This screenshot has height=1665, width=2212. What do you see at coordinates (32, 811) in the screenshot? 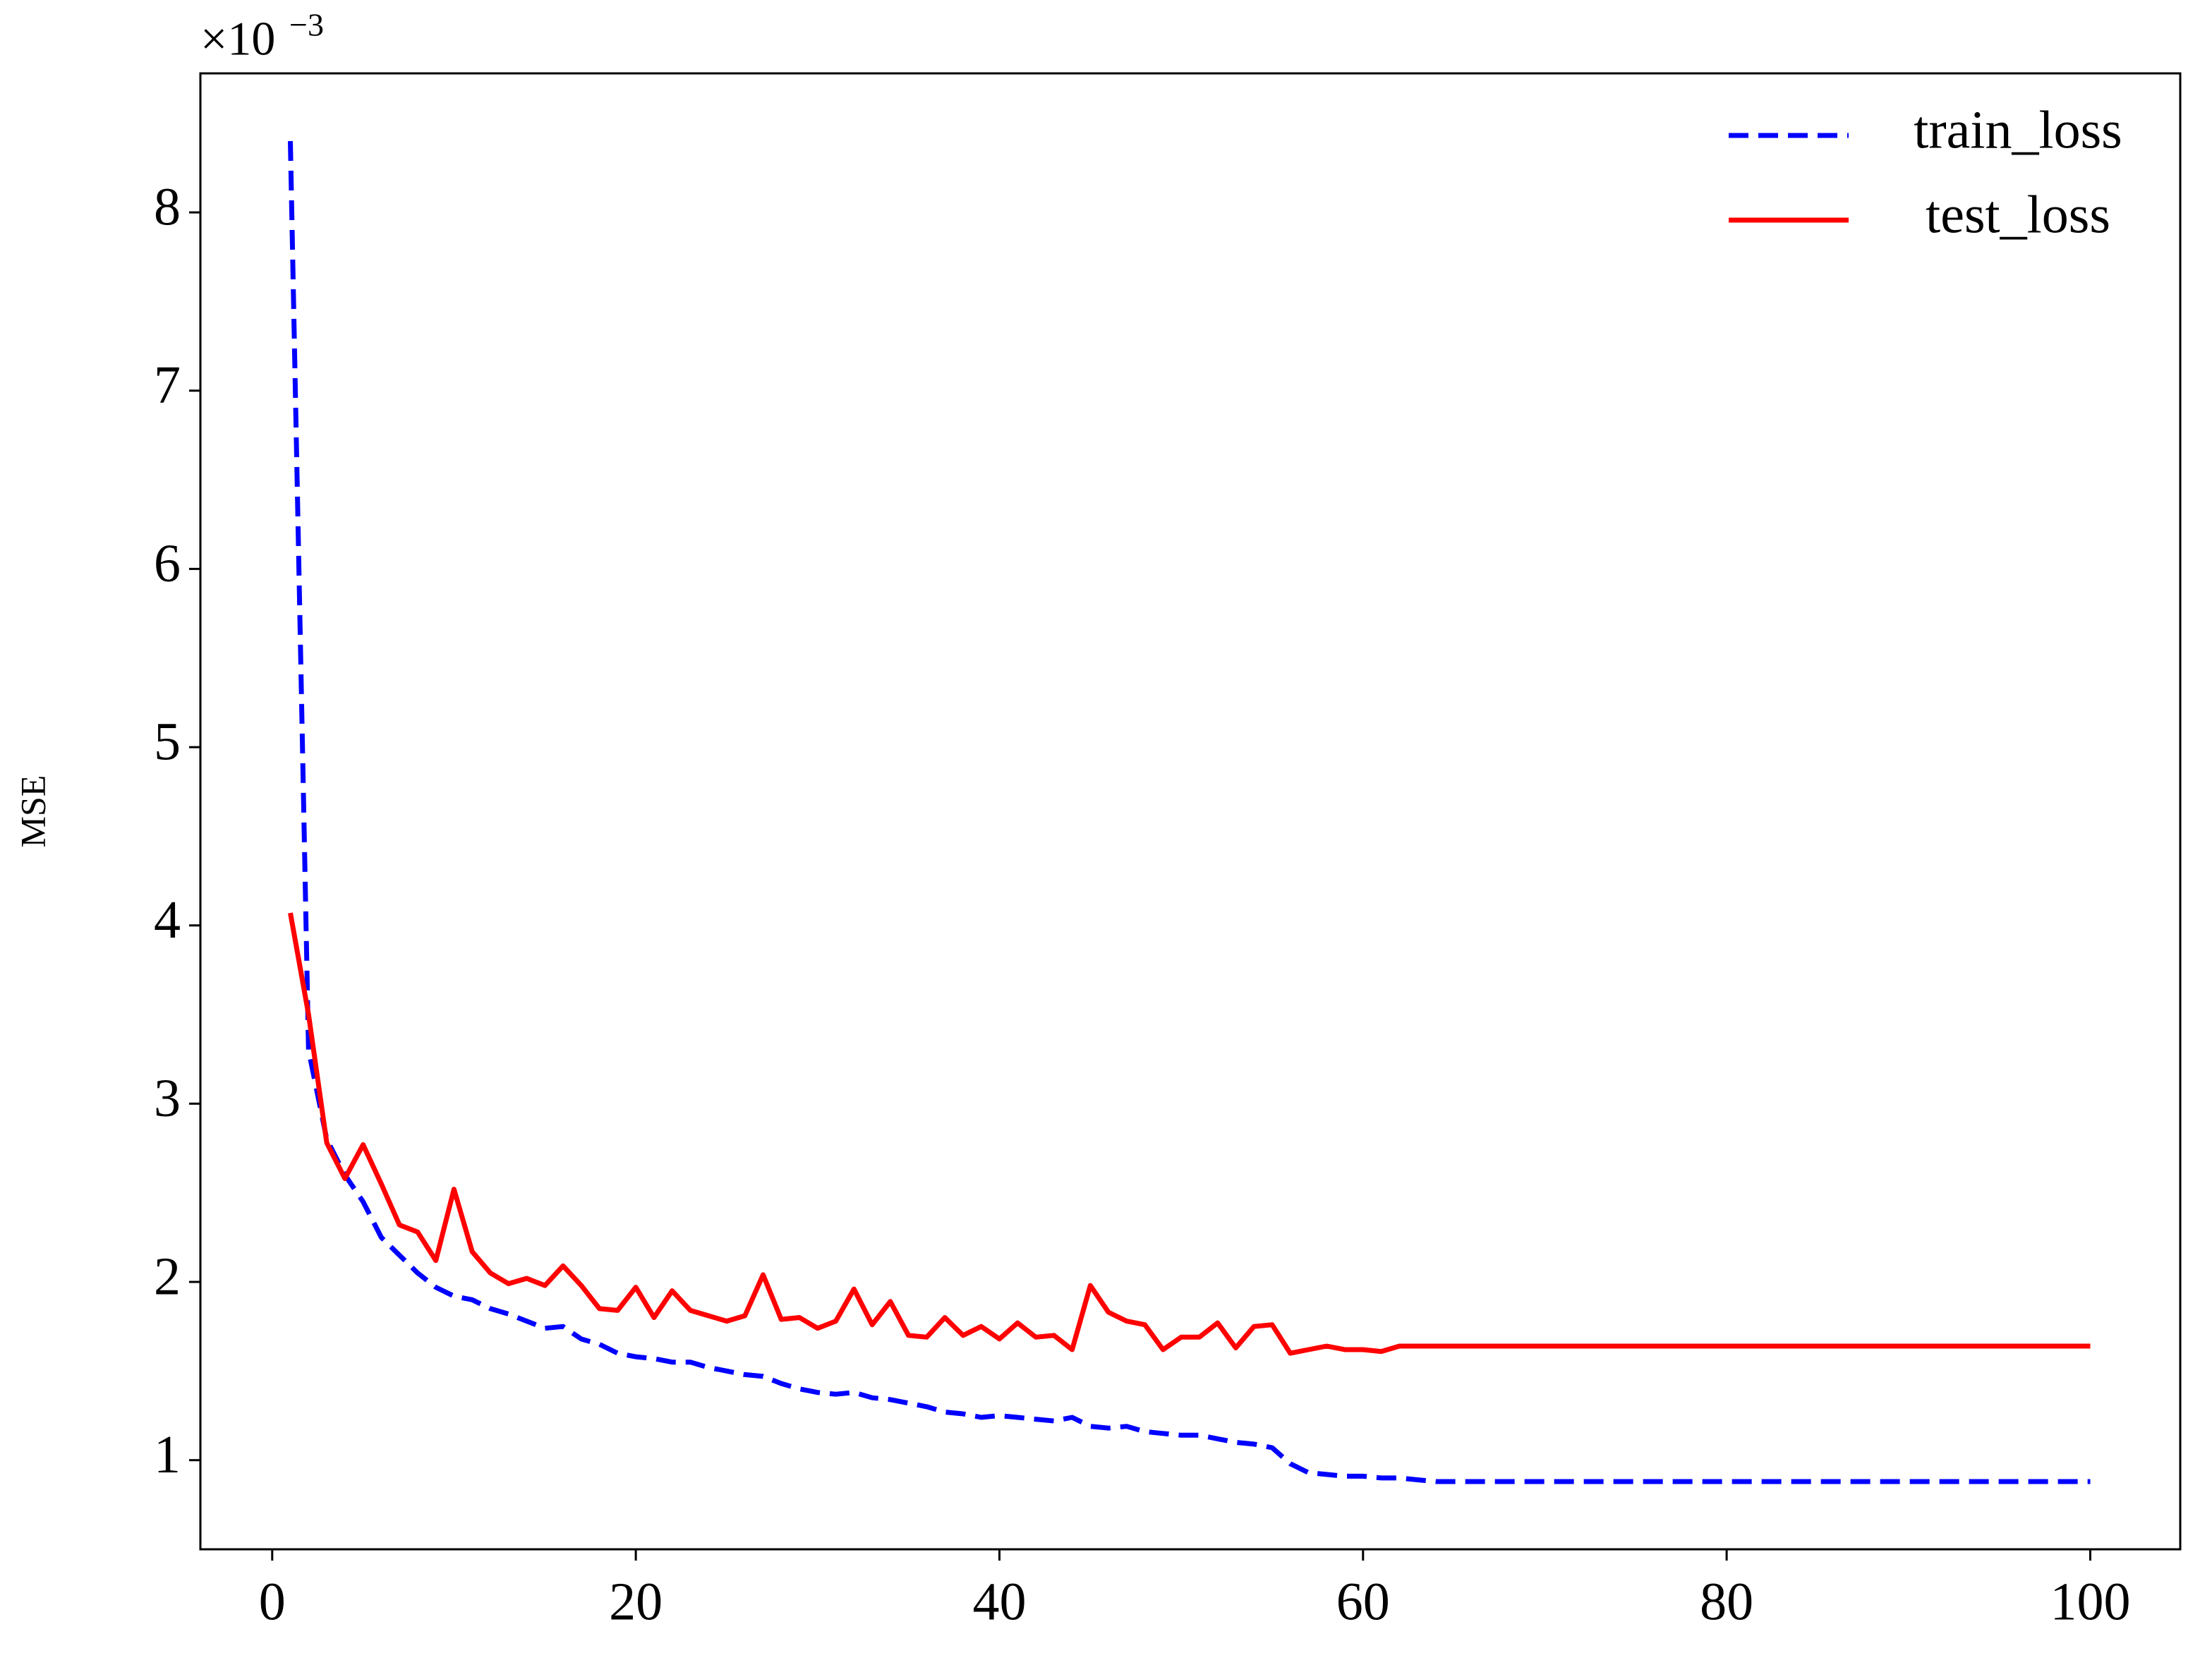
I see `y-axis-label: MSE` at bounding box center [32, 811].